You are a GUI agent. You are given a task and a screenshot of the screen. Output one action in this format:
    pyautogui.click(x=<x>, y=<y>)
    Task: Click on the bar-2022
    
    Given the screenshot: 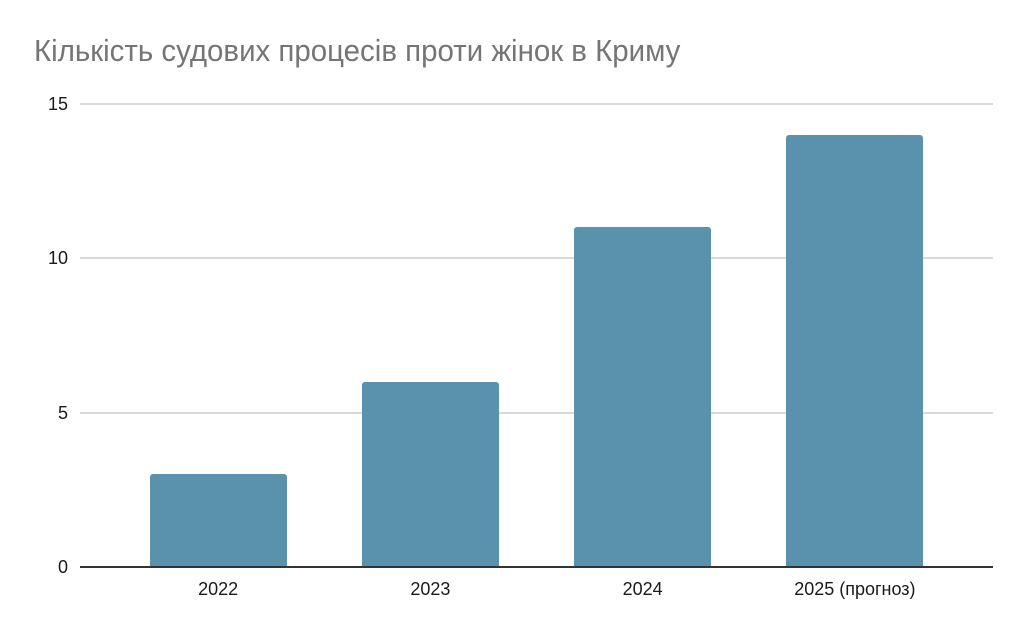 What is the action you would take?
    pyautogui.click(x=218, y=520)
    